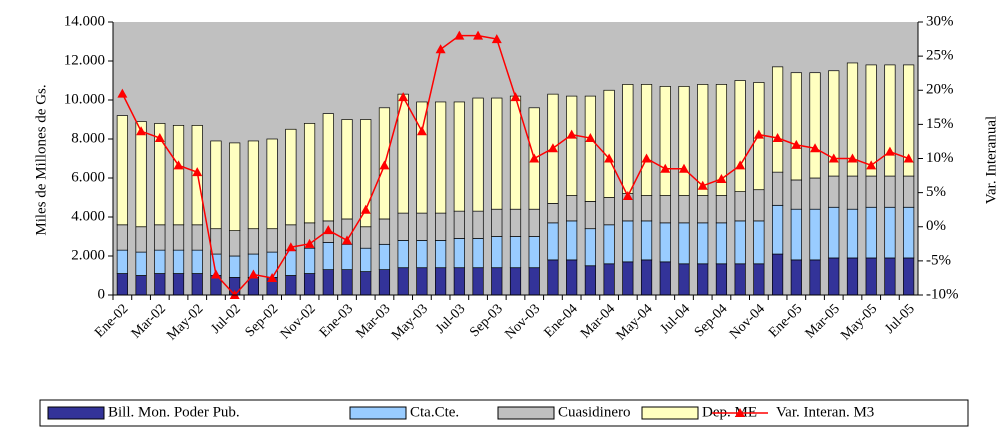 This screenshot has width=1006, height=436. I want to click on x-tick-label: May-03, so click(410, 322).